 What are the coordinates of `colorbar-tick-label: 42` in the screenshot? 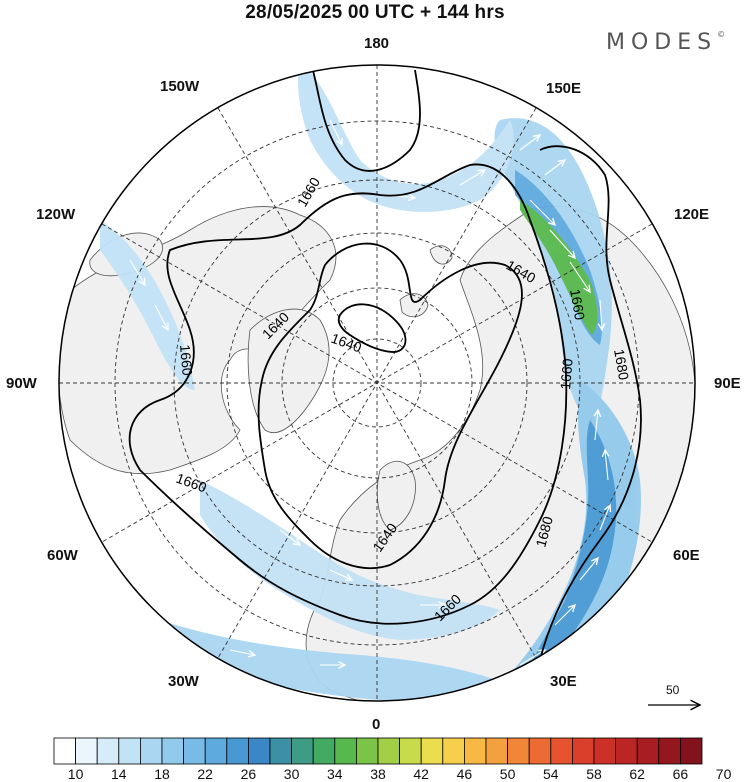 It's located at (421, 774).